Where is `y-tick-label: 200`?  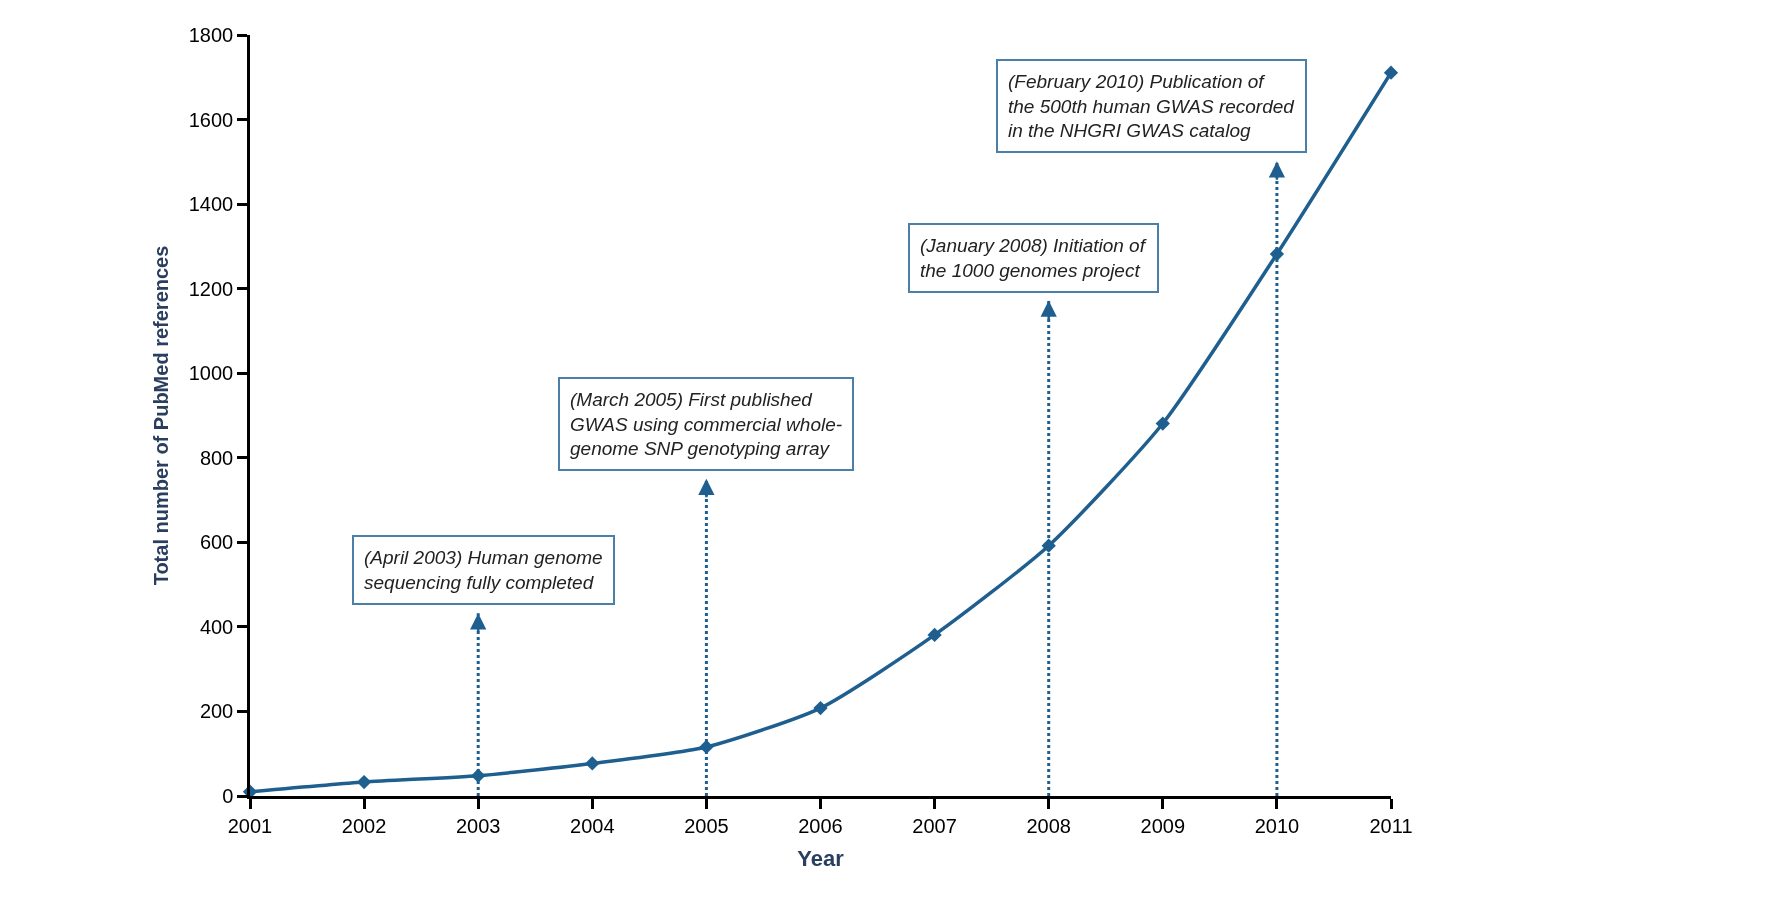
y-tick-label: 200 is located at coordinates (216, 711).